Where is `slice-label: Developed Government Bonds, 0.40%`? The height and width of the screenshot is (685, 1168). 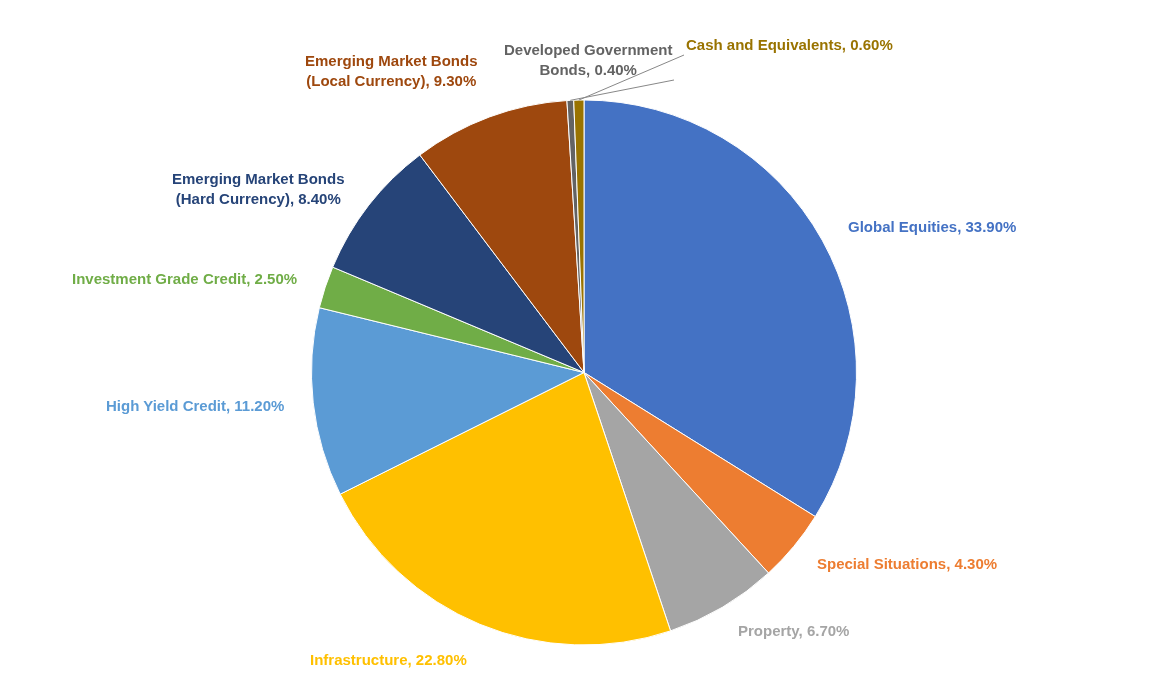 slice-label: Developed Government Bonds, 0.40% is located at coordinates (588, 59).